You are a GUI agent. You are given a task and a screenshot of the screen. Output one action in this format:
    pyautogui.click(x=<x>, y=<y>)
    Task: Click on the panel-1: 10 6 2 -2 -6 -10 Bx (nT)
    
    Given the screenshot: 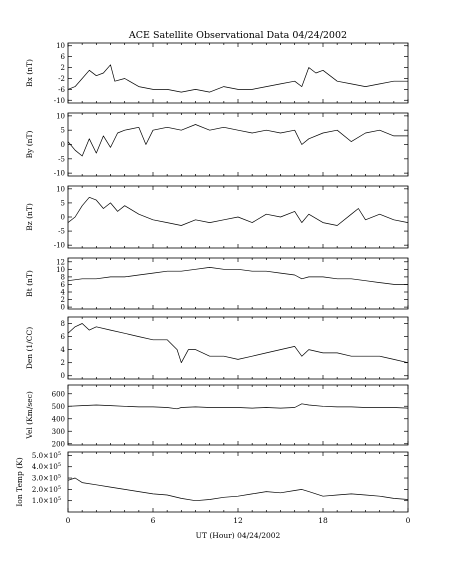 What is the action you would take?
    pyautogui.click(x=217, y=73)
    